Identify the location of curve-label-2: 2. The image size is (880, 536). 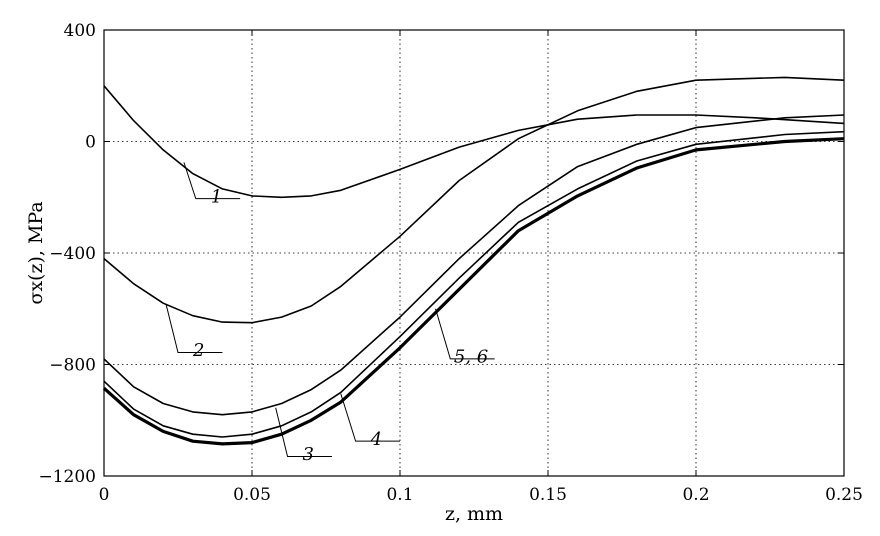
(198, 350).